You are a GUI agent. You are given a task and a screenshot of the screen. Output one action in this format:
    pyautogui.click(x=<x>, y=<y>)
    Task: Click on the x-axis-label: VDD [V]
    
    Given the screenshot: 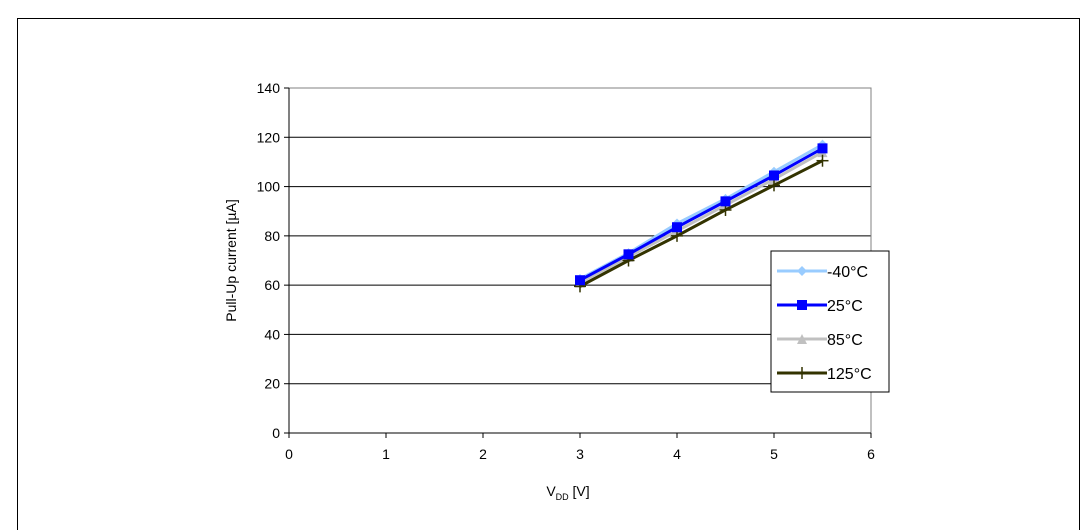 What is the action you would take?
    pyautogui.click(x=567, y=492)
    